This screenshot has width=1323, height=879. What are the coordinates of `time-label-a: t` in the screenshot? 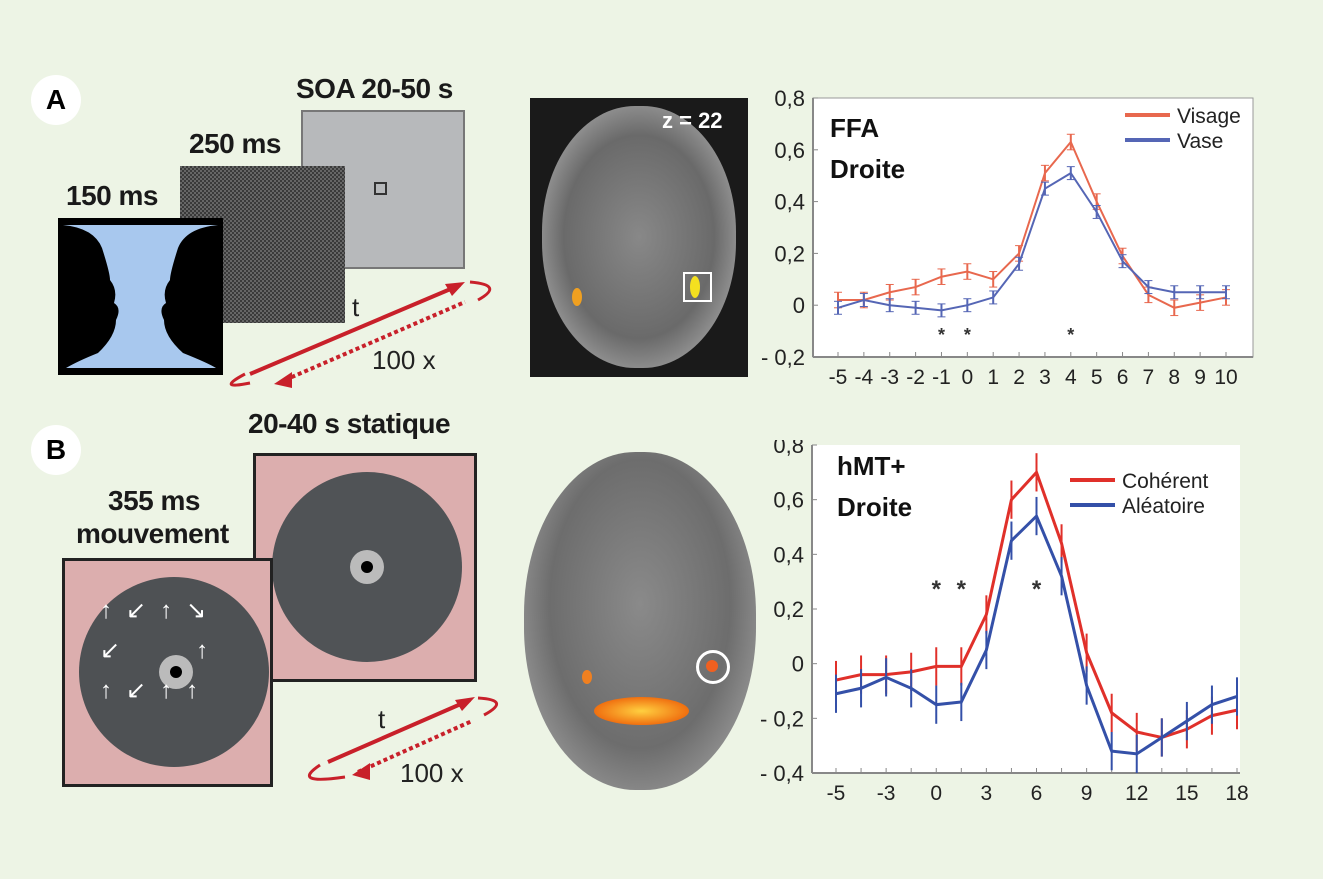 It's located at (356, 307).